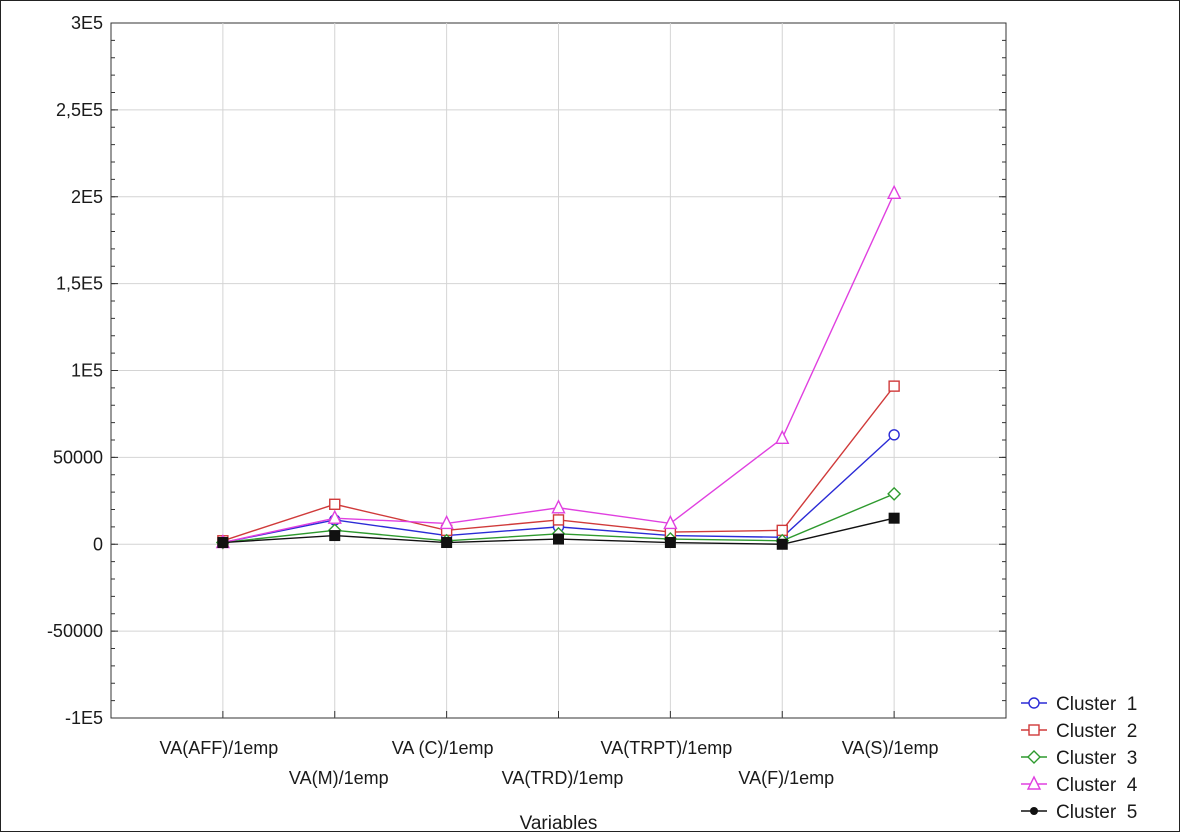  What do you see at coordinates (890, 748) in the screenshot?
I see `x-tick-label: VA(S)/1emp` at bounding box center [890, 748].